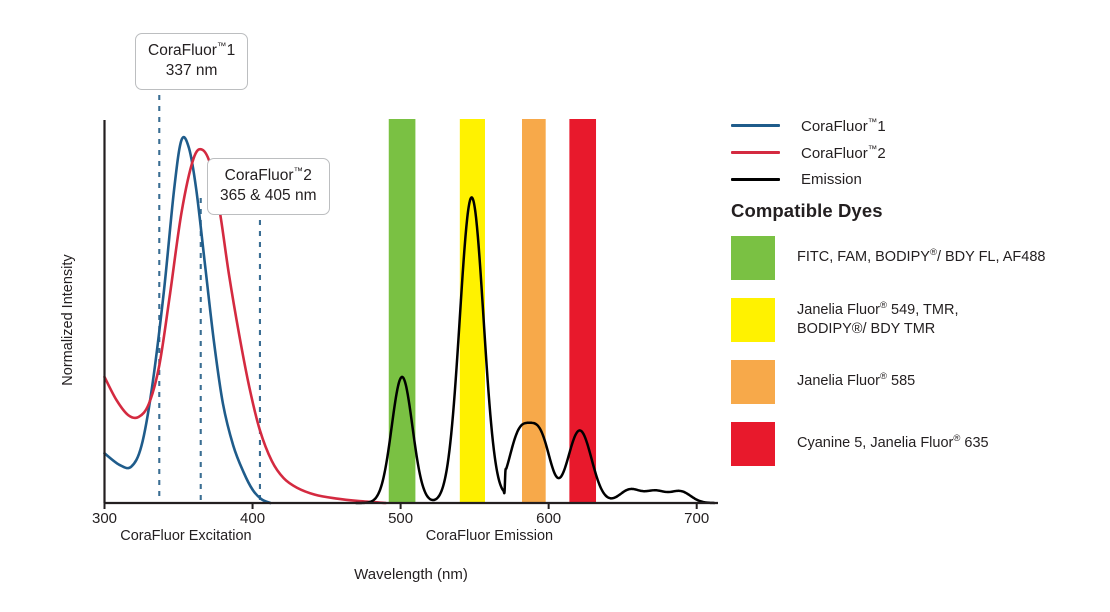 The width and height of the screenshot is (1110, 612). I want to click on callout-cf1-value: 337 nm, so click(191, 70).